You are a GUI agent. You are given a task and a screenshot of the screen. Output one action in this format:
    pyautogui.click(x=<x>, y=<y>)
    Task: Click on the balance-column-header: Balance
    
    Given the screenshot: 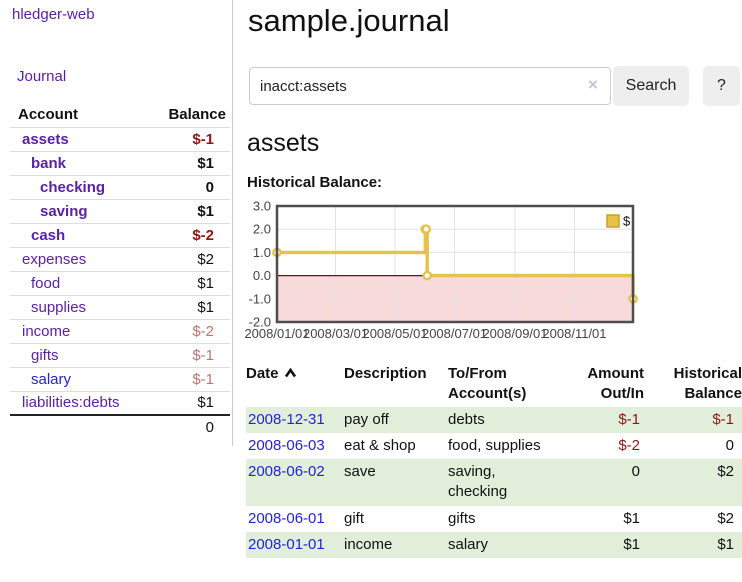 What is the action you would take?
    pyautogui.click(x=197, y=114)
    